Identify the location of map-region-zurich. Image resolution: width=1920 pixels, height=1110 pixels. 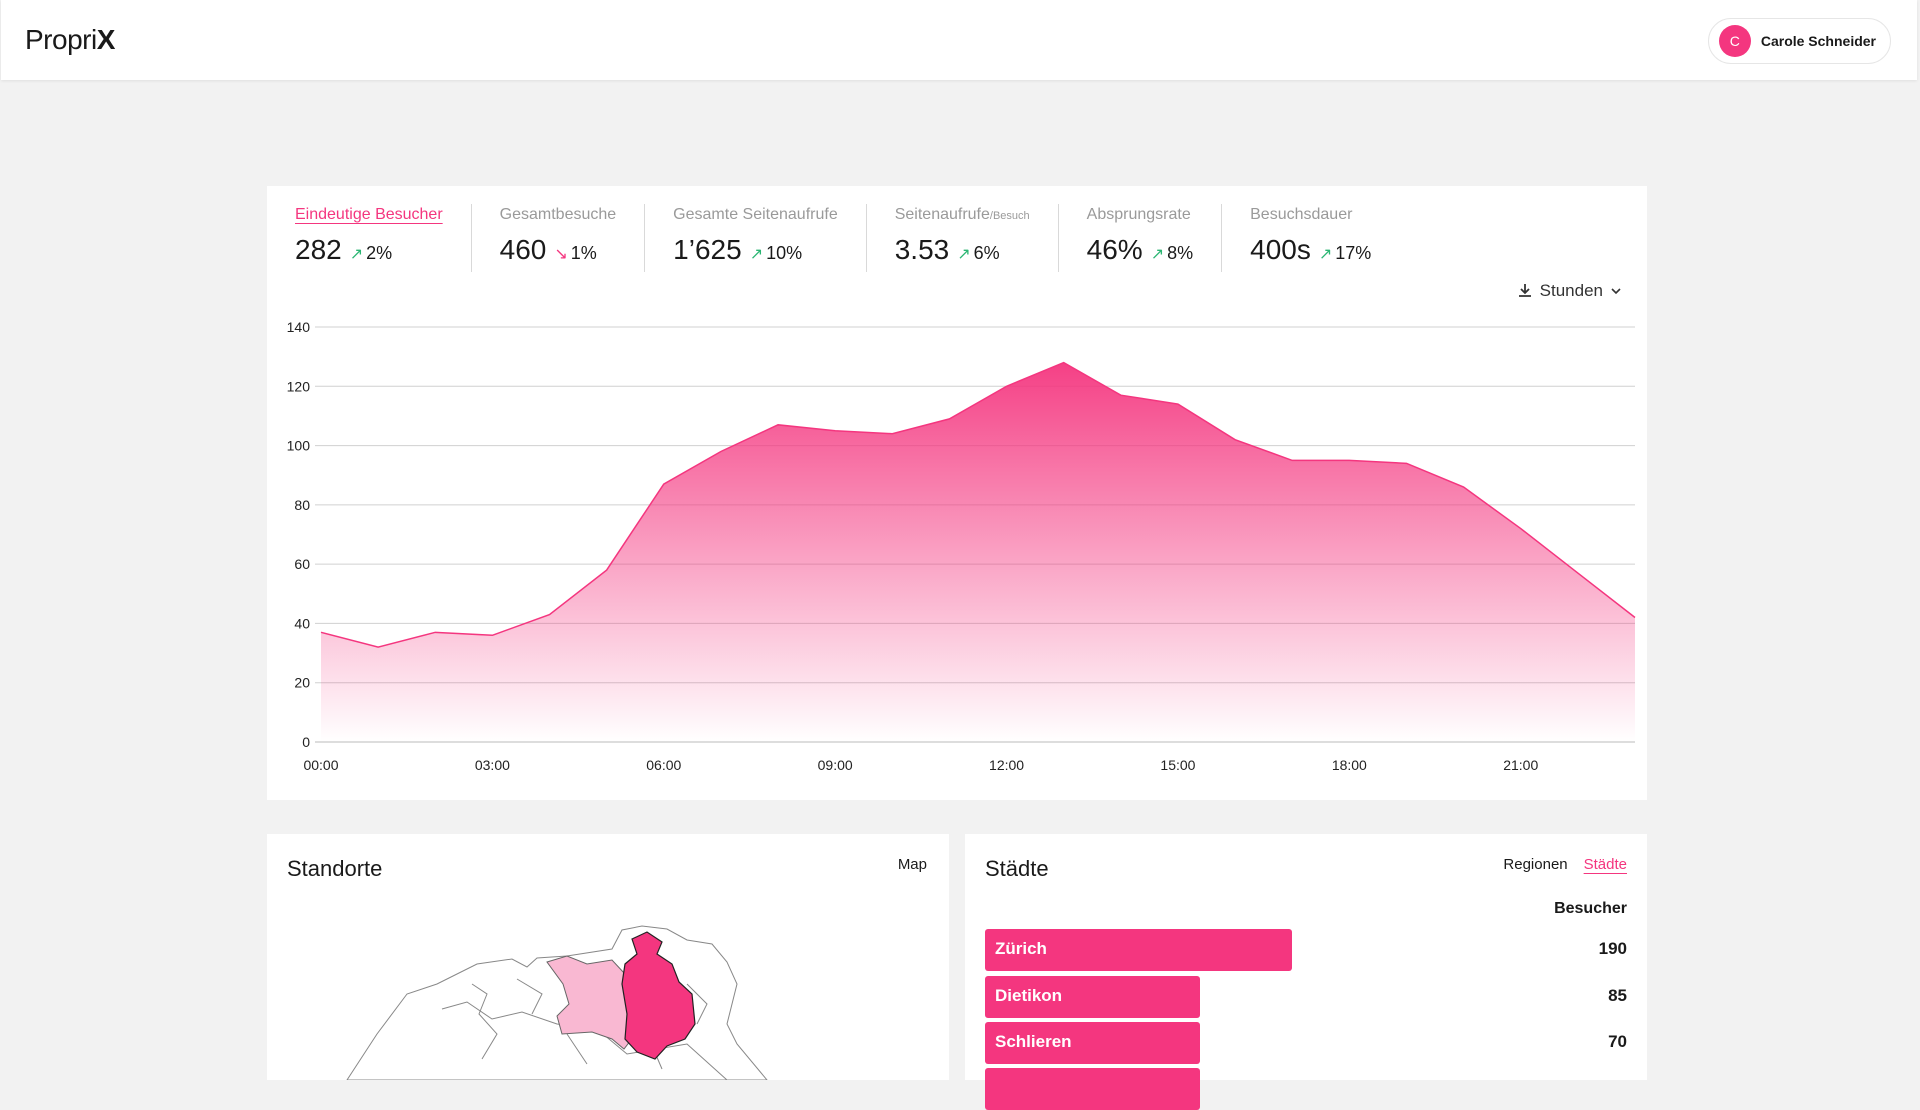
(658, 995).